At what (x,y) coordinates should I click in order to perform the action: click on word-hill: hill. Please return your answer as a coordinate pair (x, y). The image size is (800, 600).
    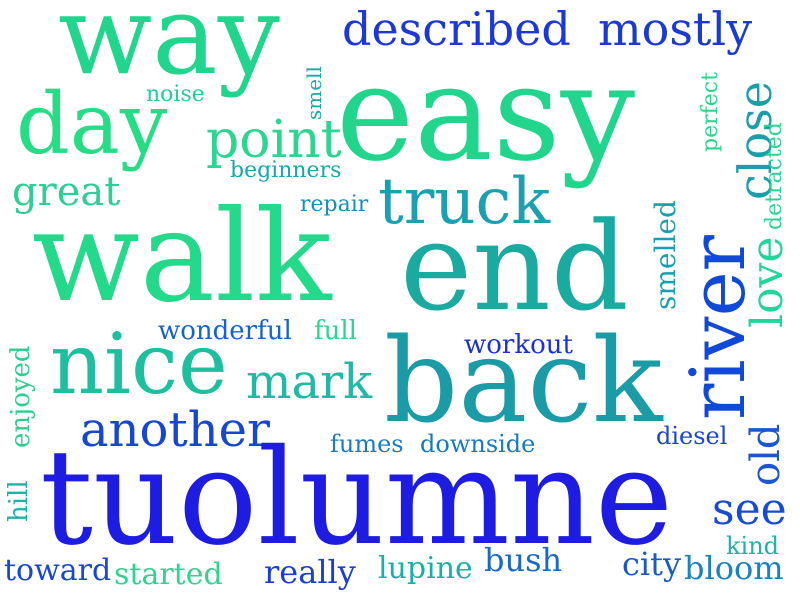
    Looking at the image, I should click on (19, 501).